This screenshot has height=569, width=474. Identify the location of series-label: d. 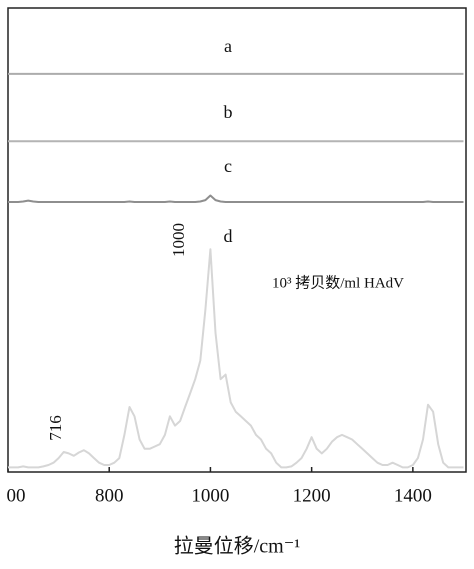
(228, 236).